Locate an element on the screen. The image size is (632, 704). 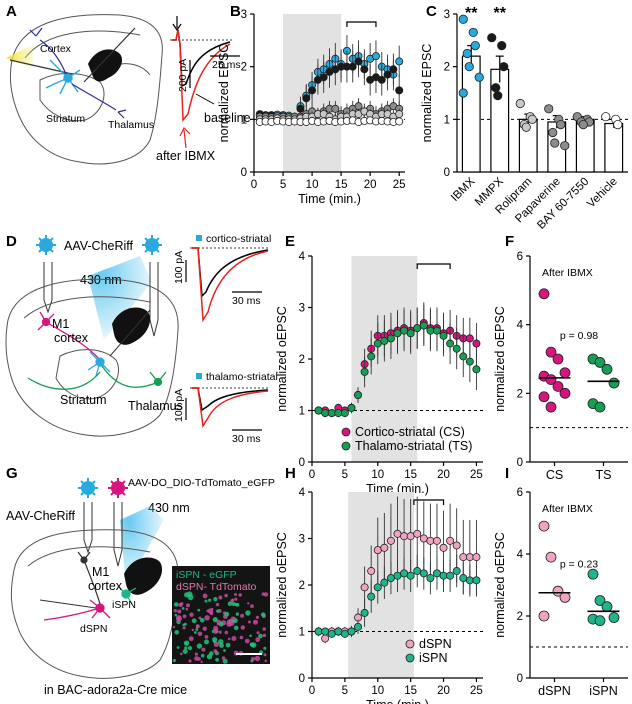
y-tick-label-F: 0 is located at coordinates (520, 463).